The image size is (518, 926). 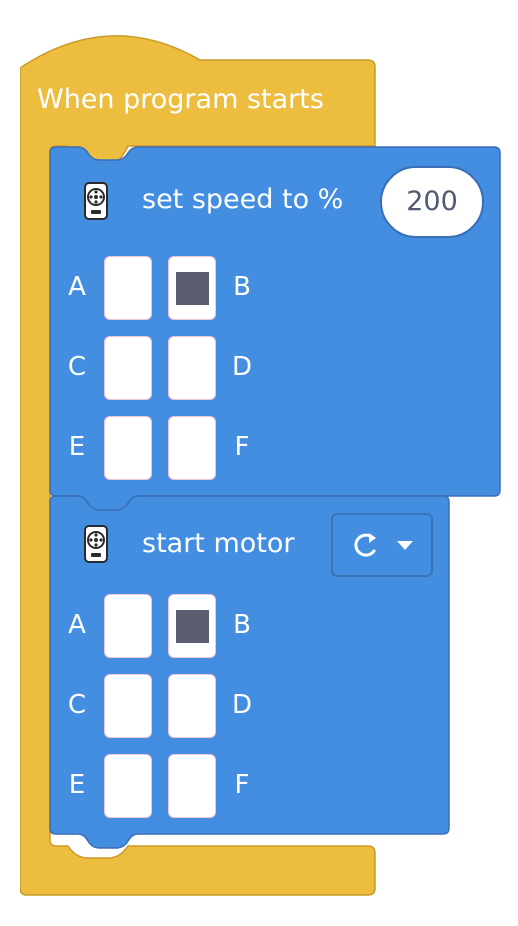 I want to click on start-motor-label: start motor, so click(x=218, y=543).